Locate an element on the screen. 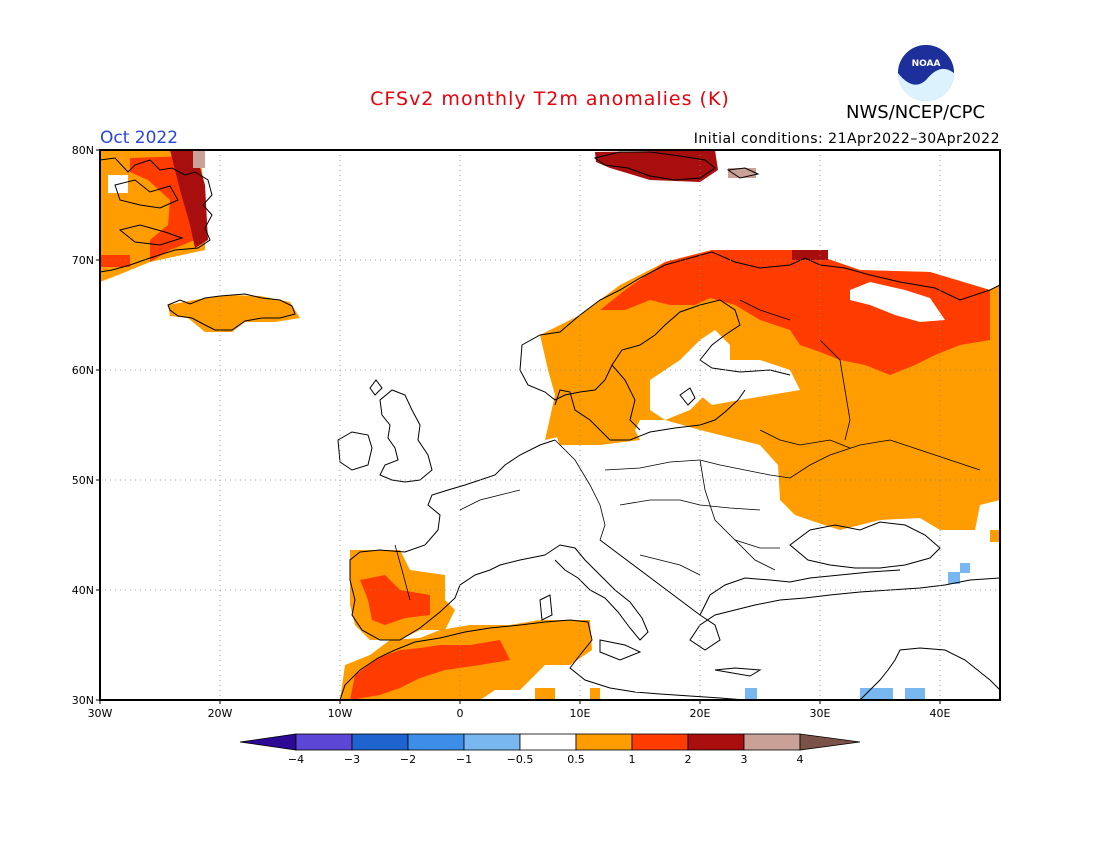 This screenshot has width=1100, height=850. colorbar-label: −1 is located at coordinates (464, 759).